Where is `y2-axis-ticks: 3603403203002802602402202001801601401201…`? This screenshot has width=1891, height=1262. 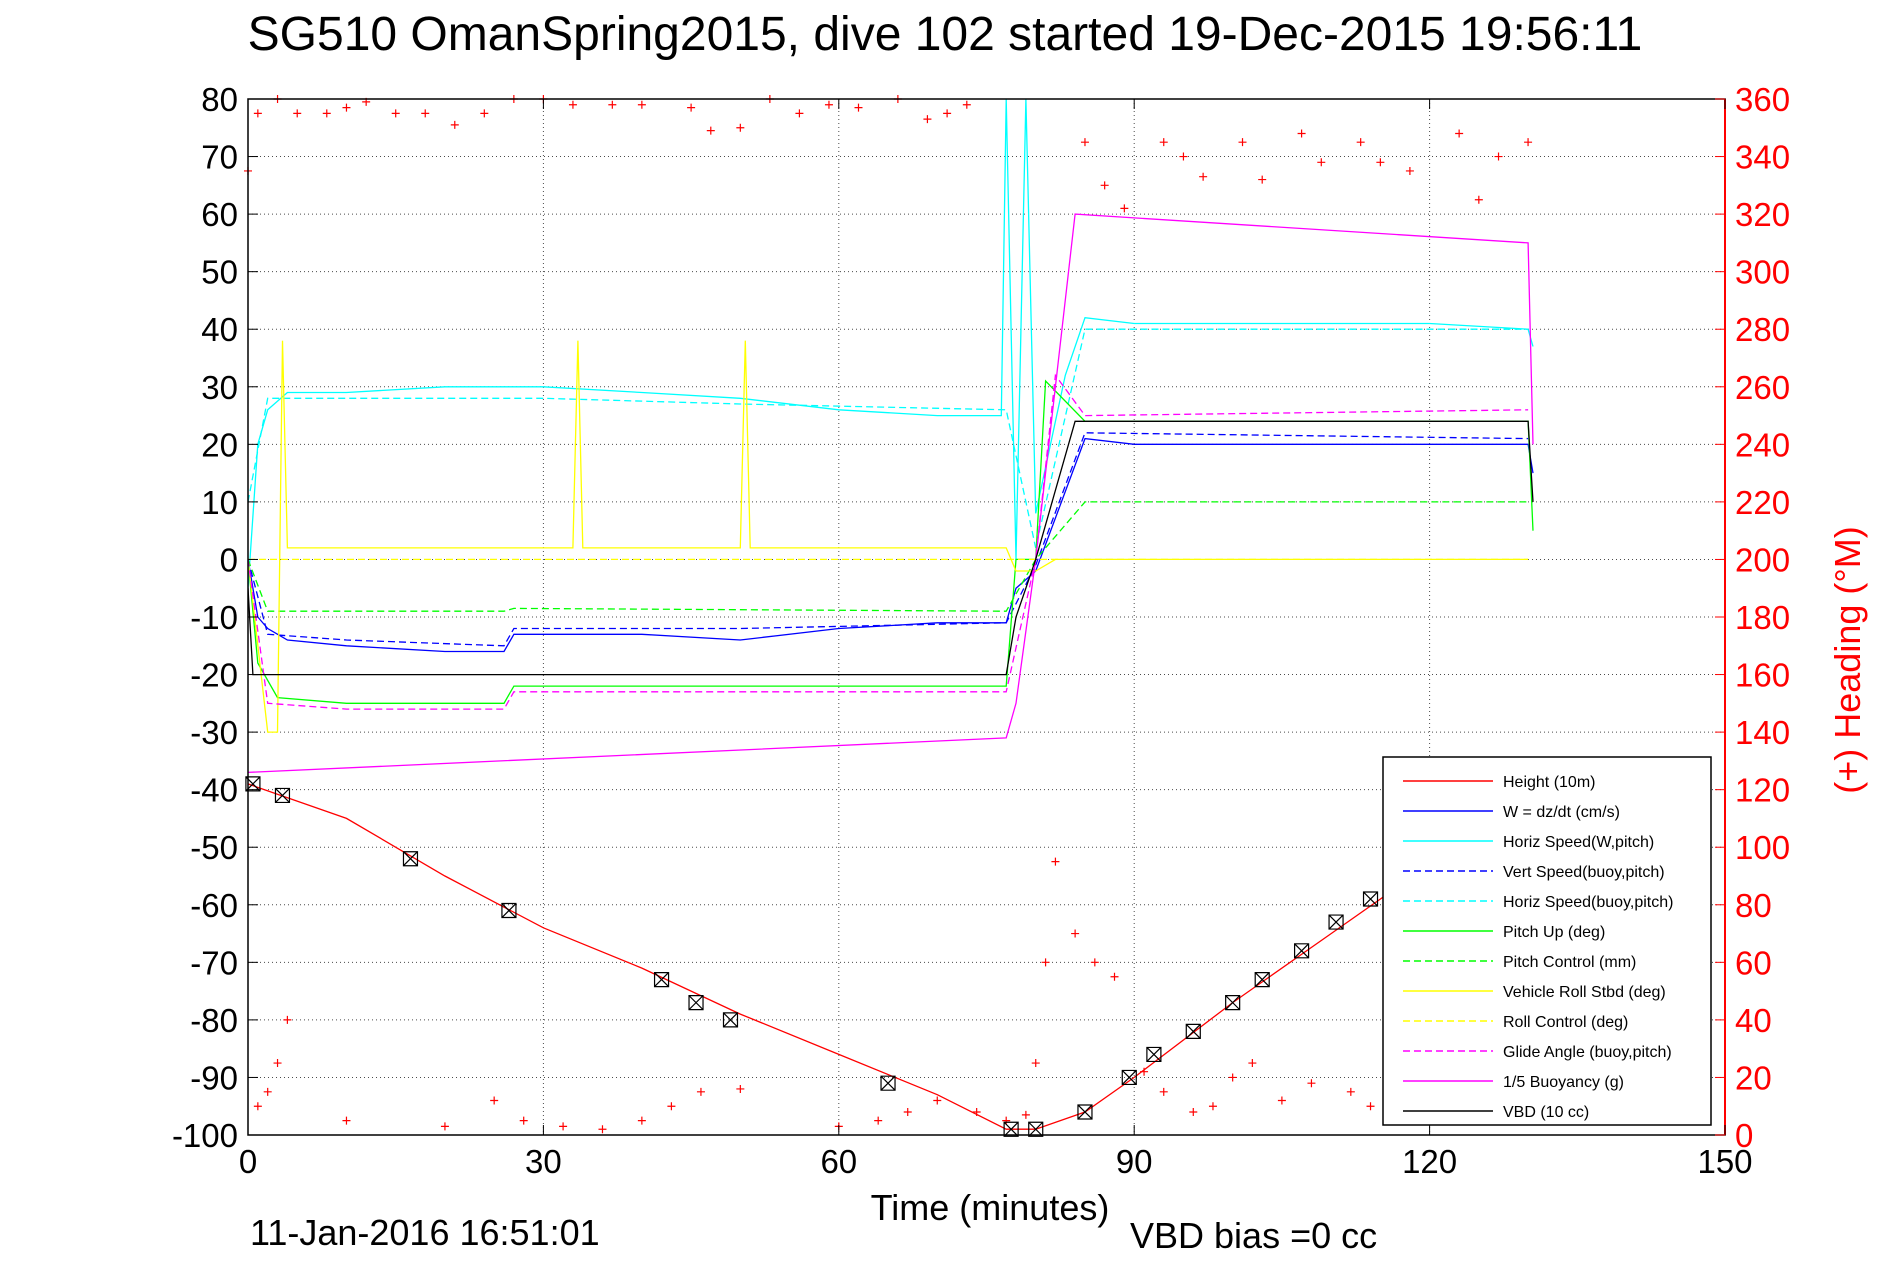 y2-axis-ticks: 3603403203002802602402202001801601401201… is located at coordinates (1752, 617).